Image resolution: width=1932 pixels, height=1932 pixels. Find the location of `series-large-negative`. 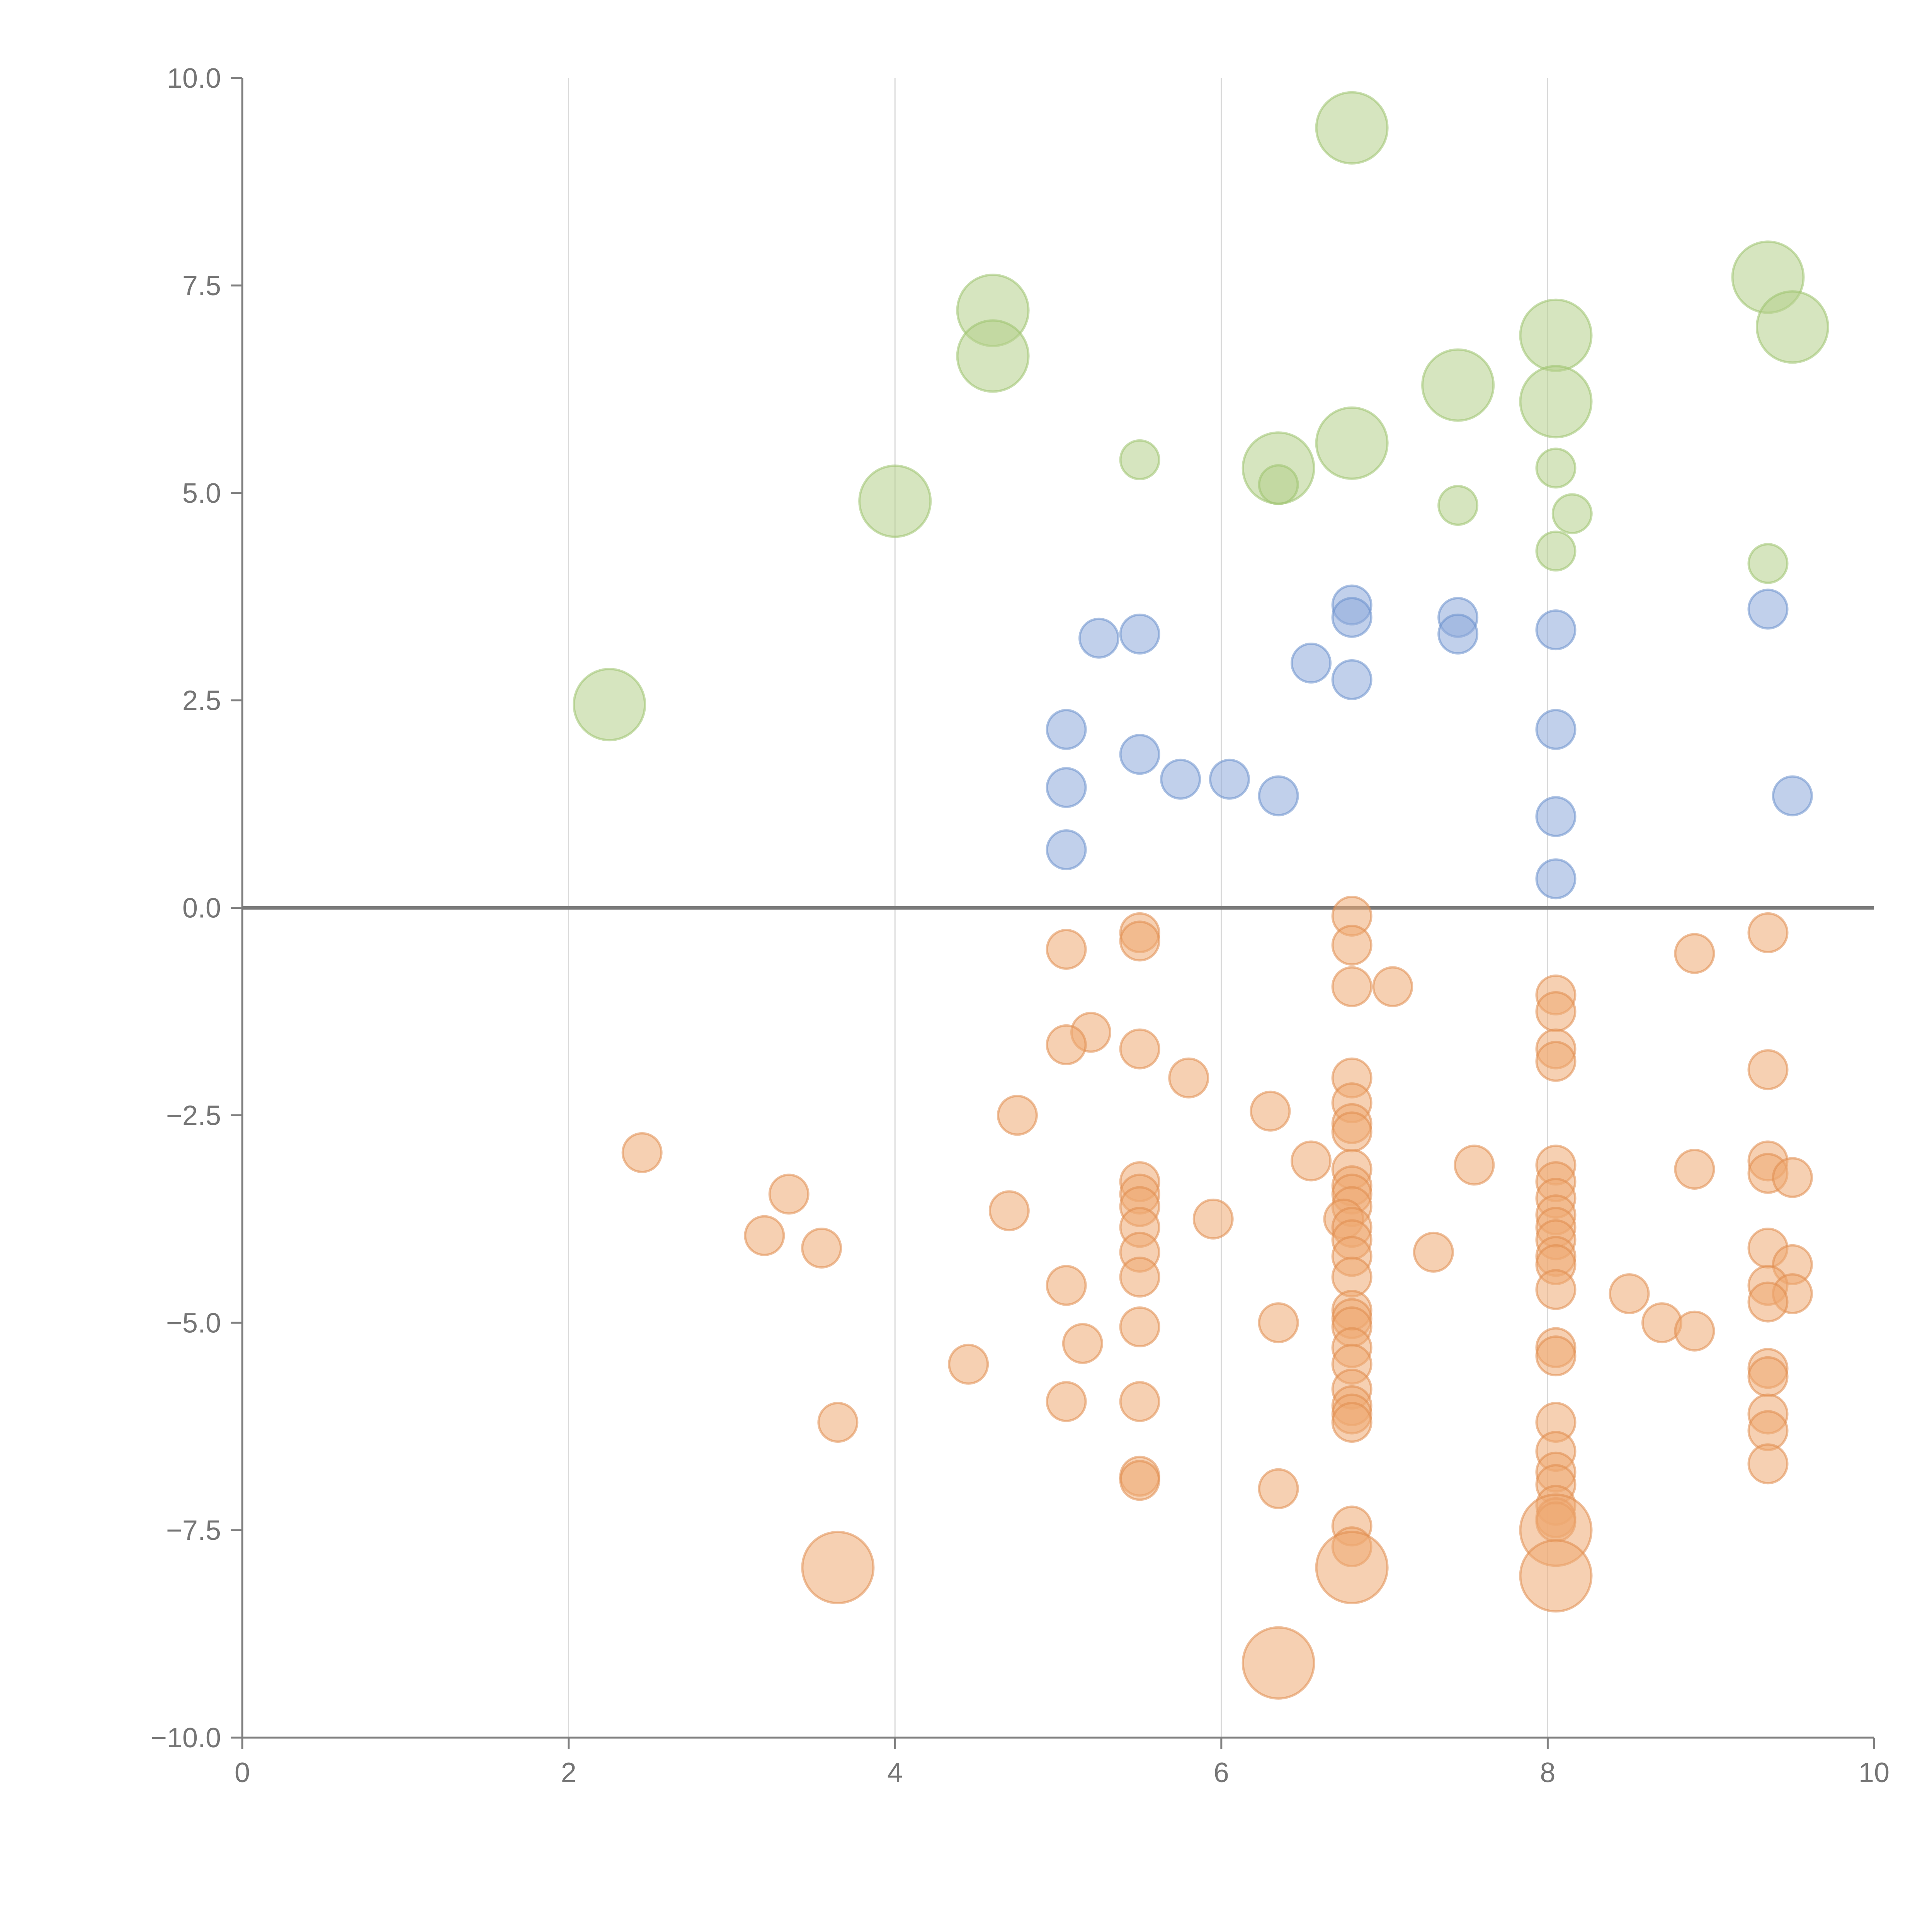

series-large-negative is located at coordinates (1197, 1597).